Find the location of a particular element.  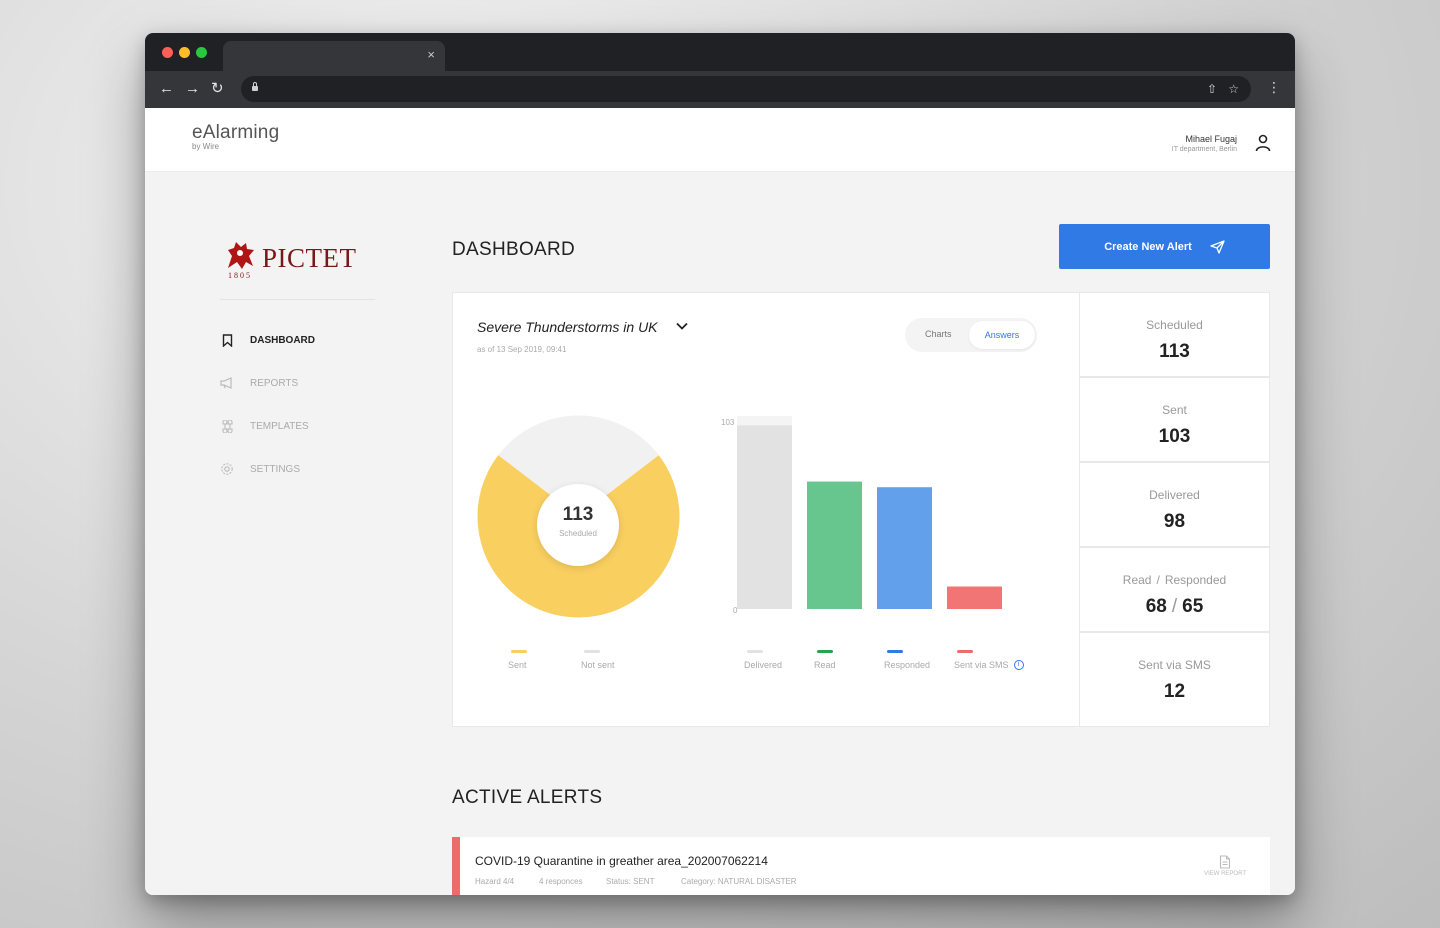

sidebar-item-settings: SETTINGS is located at coordinates (260, 469).